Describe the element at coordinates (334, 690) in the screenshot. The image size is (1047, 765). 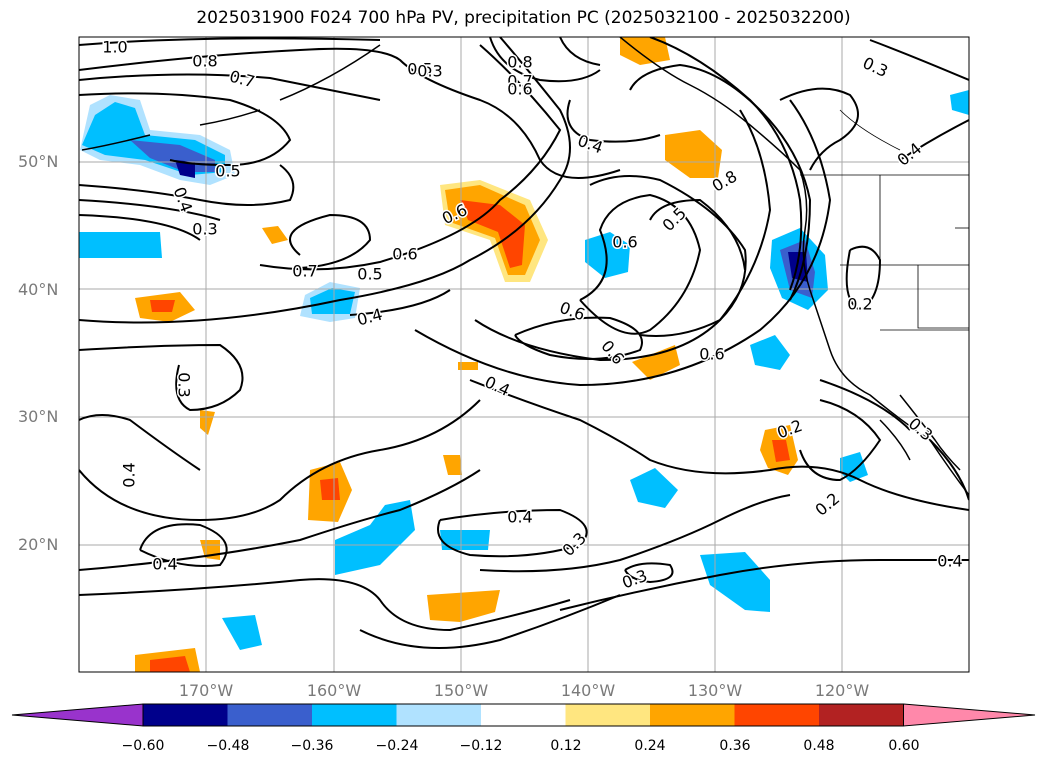
I see `lon-label-160w: 160°W` at that location.